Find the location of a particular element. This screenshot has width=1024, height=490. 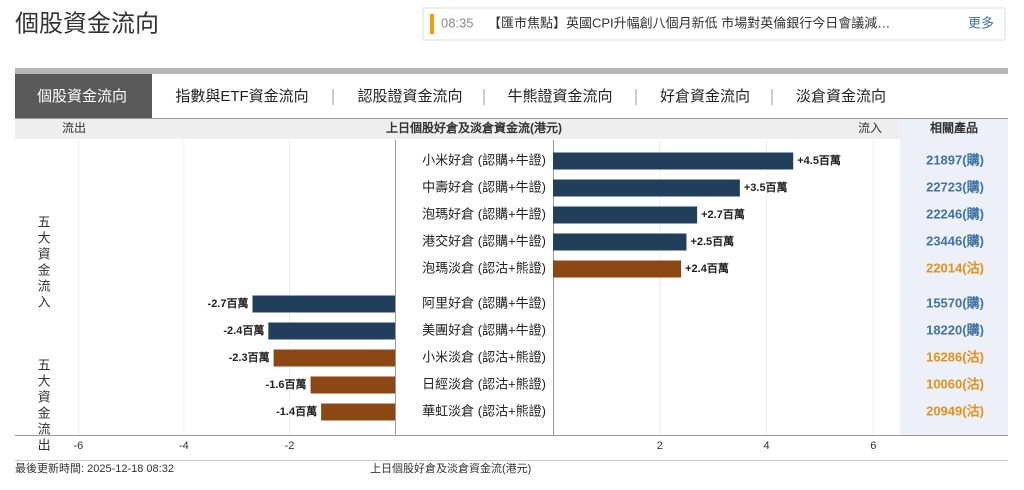

value-label: -1.4百萬 is located at coordinates (296, 411).